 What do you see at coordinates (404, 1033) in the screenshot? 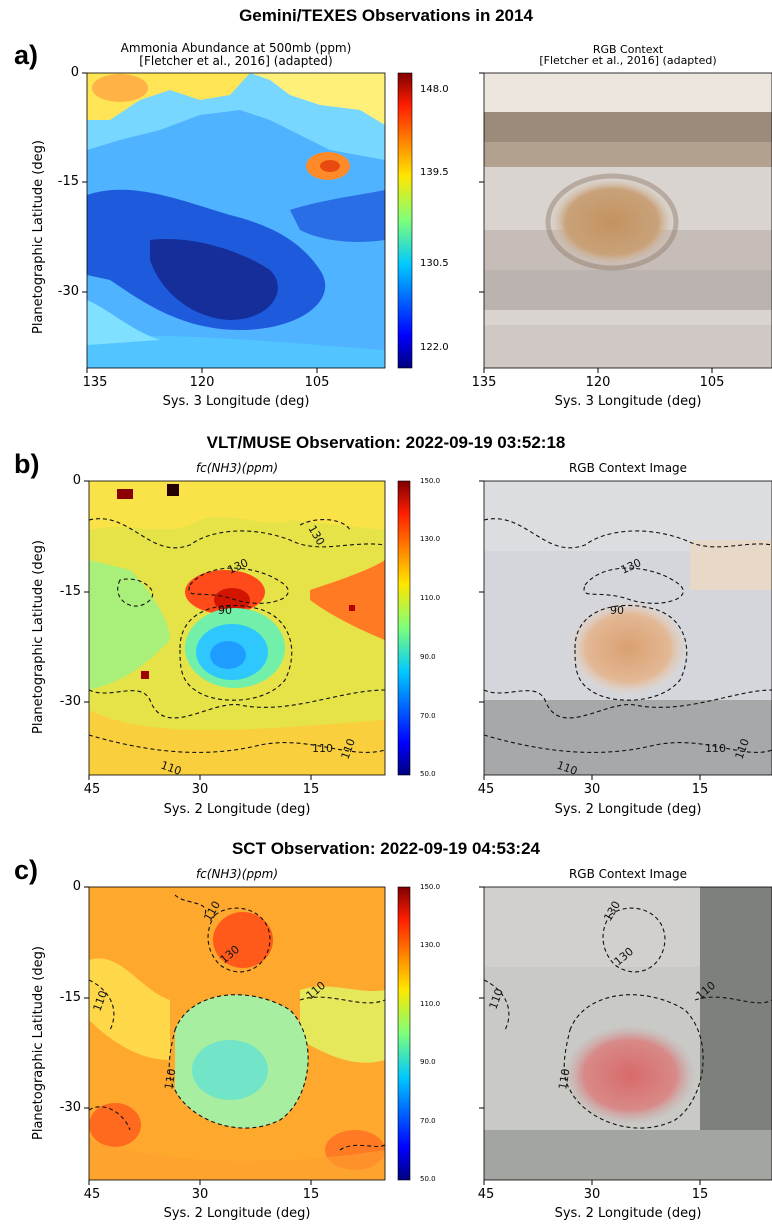
I see `panel-c-colorbar` at bounding box center [404, 1033].